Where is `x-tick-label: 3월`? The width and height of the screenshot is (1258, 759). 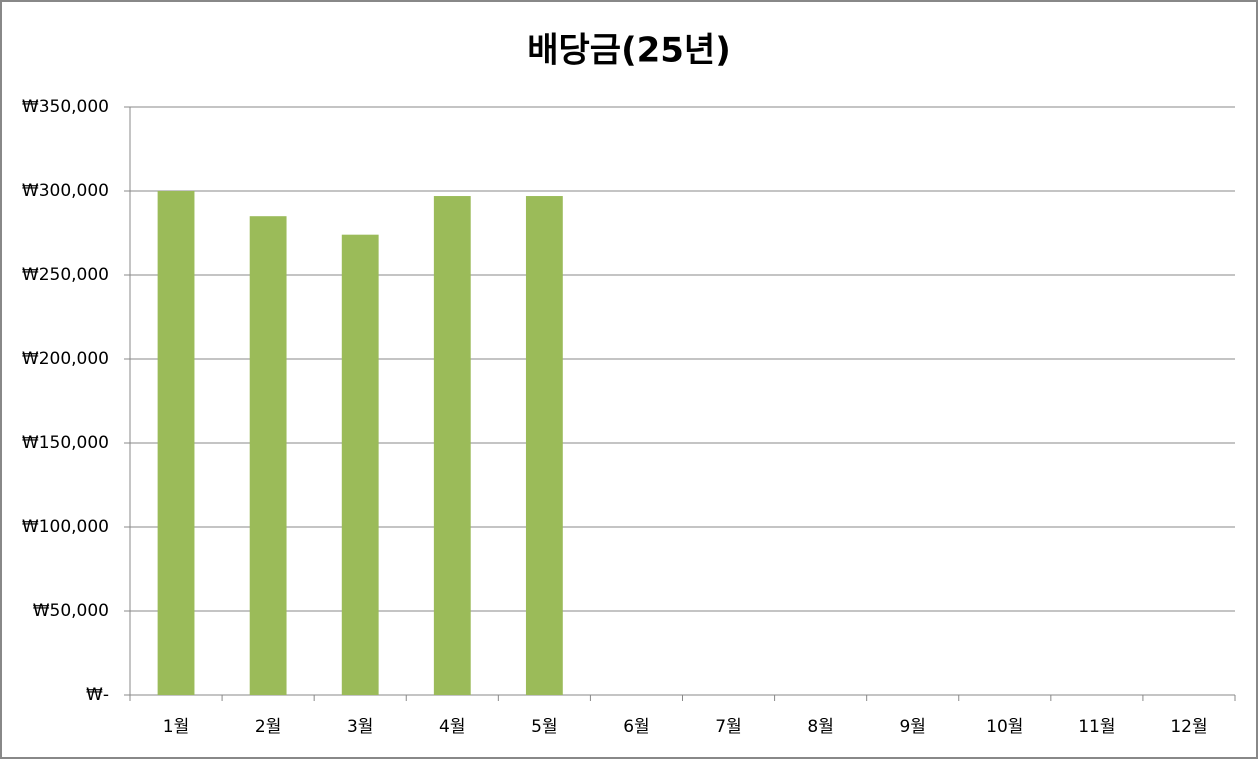 x-tick-label: 3월 is located at coordinates (360, 727).